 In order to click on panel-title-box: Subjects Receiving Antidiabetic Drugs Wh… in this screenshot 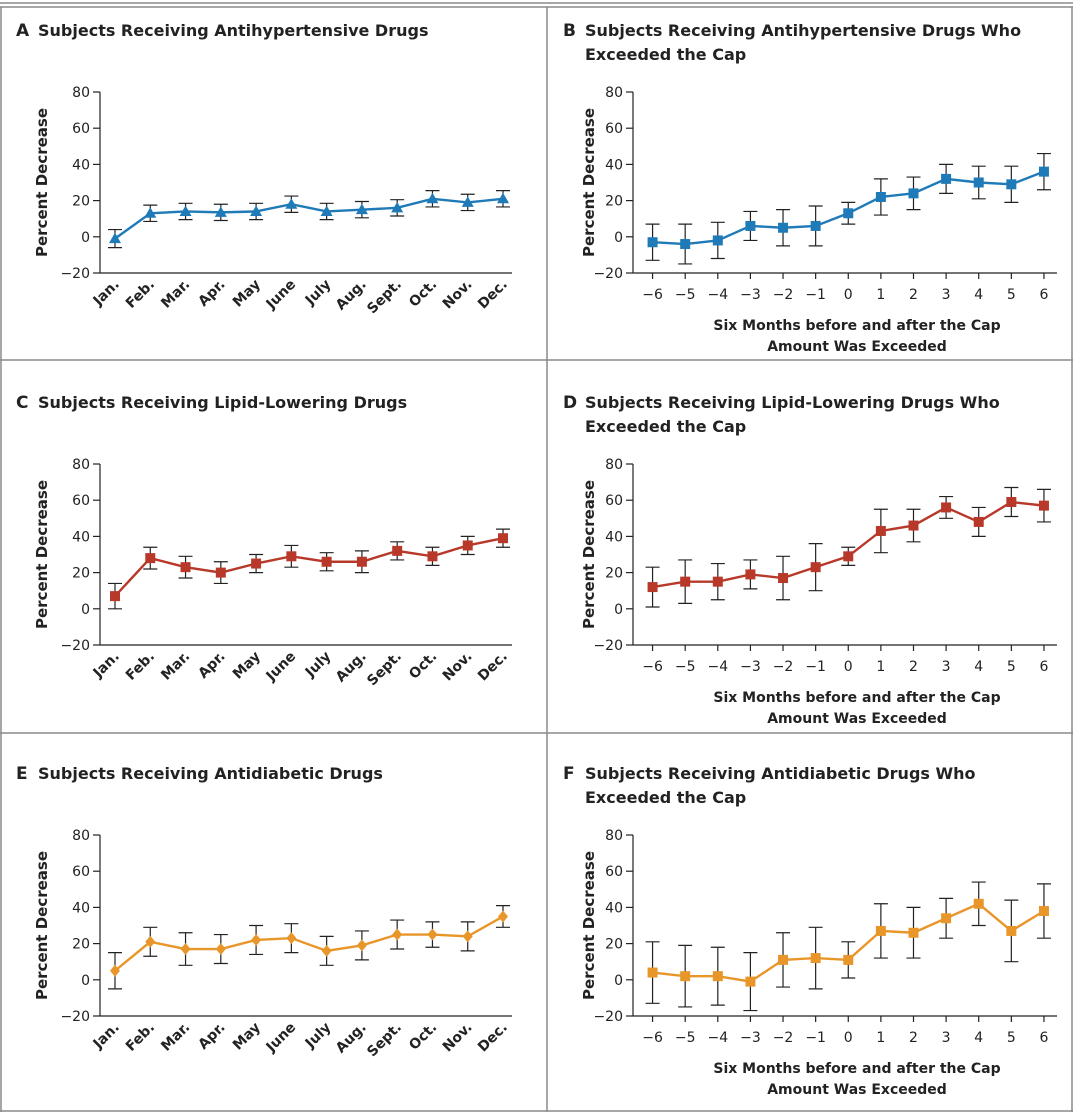, I will do `click(780, 785)`.